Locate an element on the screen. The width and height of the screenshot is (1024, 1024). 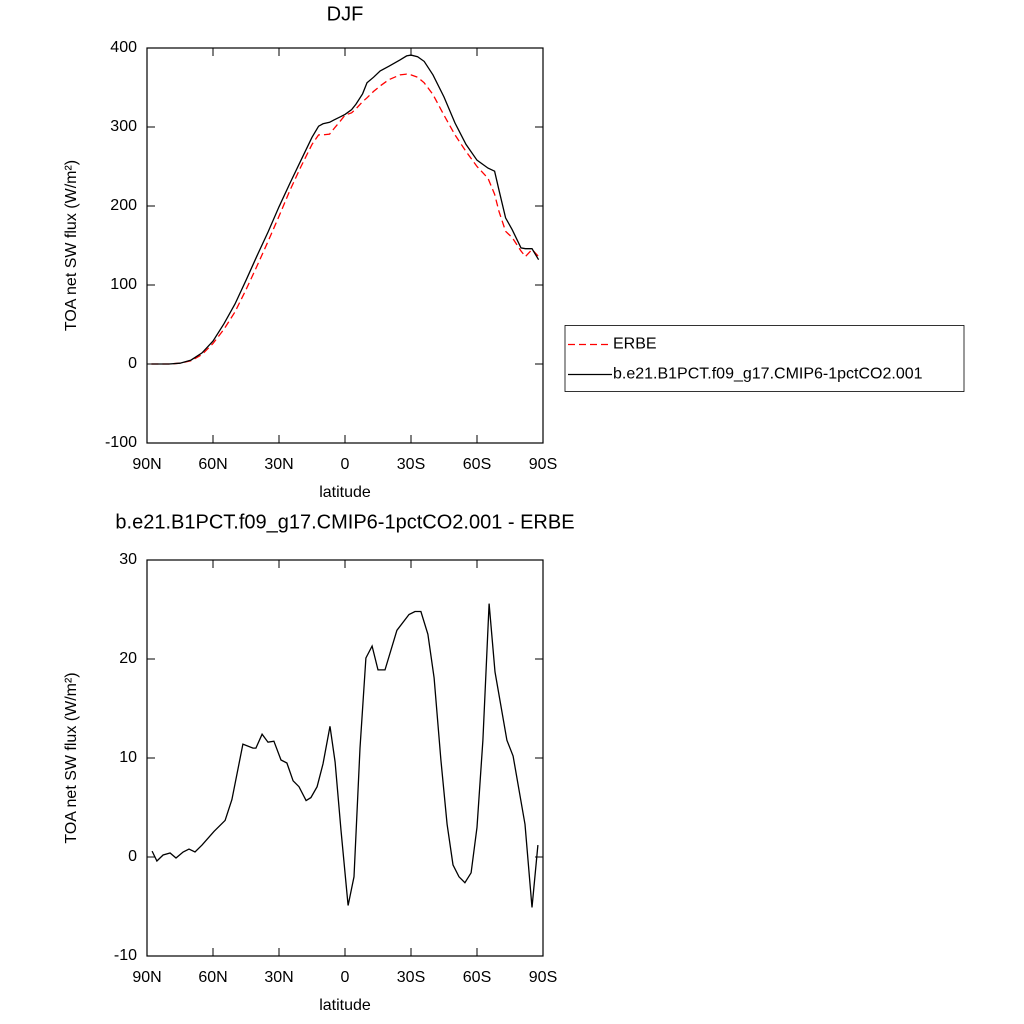
y-tick-label: -10 is located at coordinates (125, 955).